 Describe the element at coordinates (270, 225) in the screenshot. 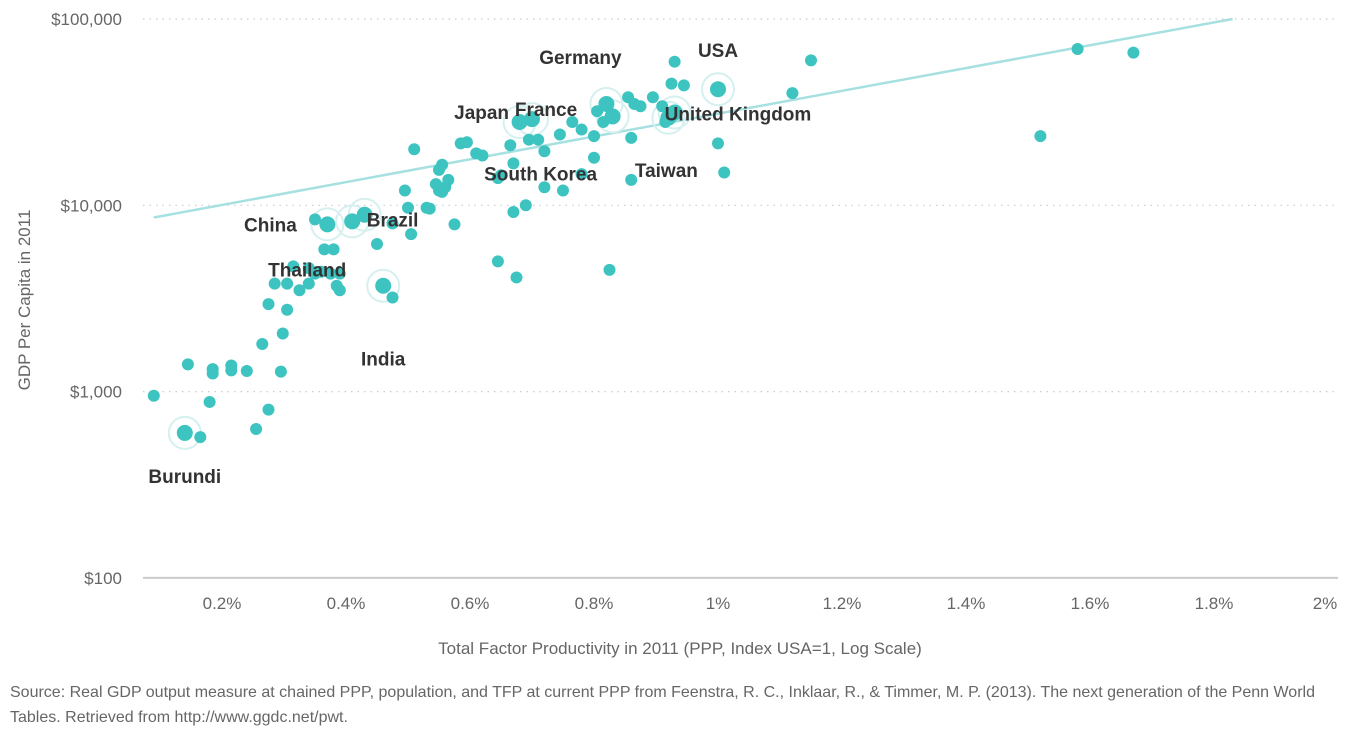

I see `country-label: China` at that location.